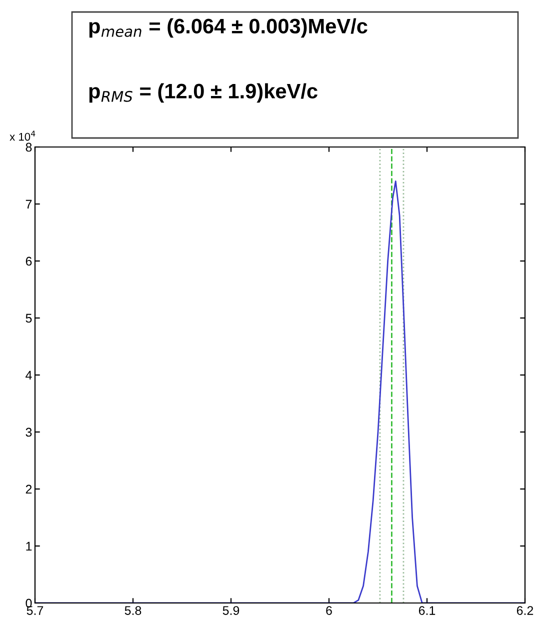 The height and width of the screenshot is (625, 537). Describe the element at coordinates (231, 610) in the screenshot. I see `x-tick-label: 5.9` at that location.